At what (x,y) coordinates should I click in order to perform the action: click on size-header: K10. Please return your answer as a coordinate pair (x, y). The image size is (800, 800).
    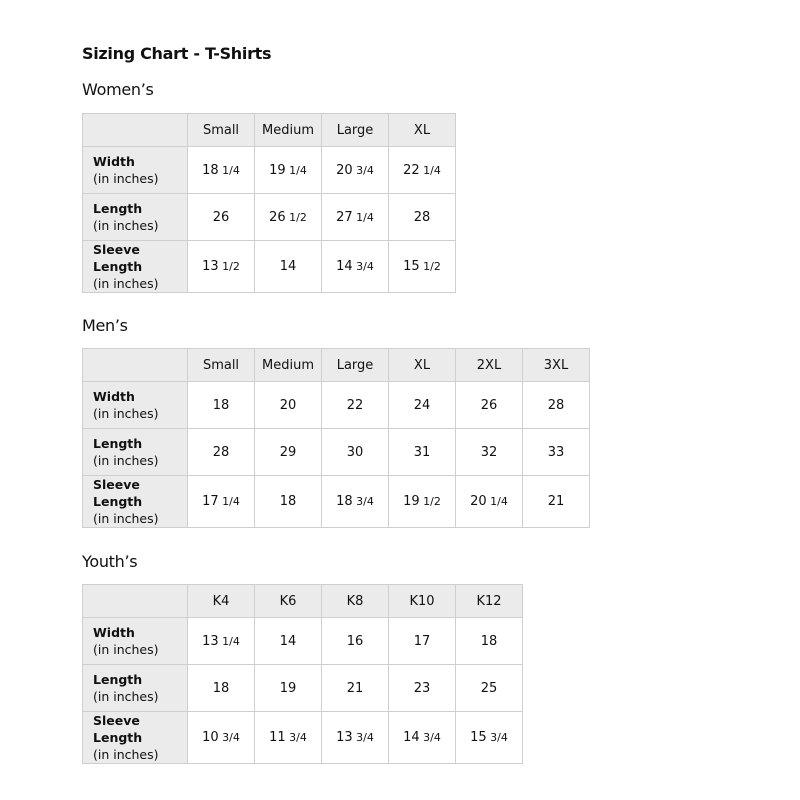
    Looking at the image, I should click on (422, 601).